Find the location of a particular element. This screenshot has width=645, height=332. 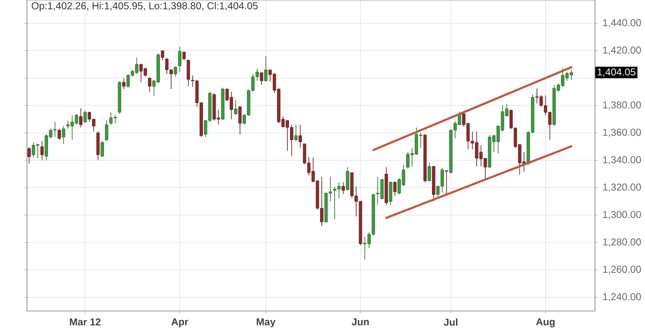

x-tick-label: Apr is located at coordinates (179, 323).